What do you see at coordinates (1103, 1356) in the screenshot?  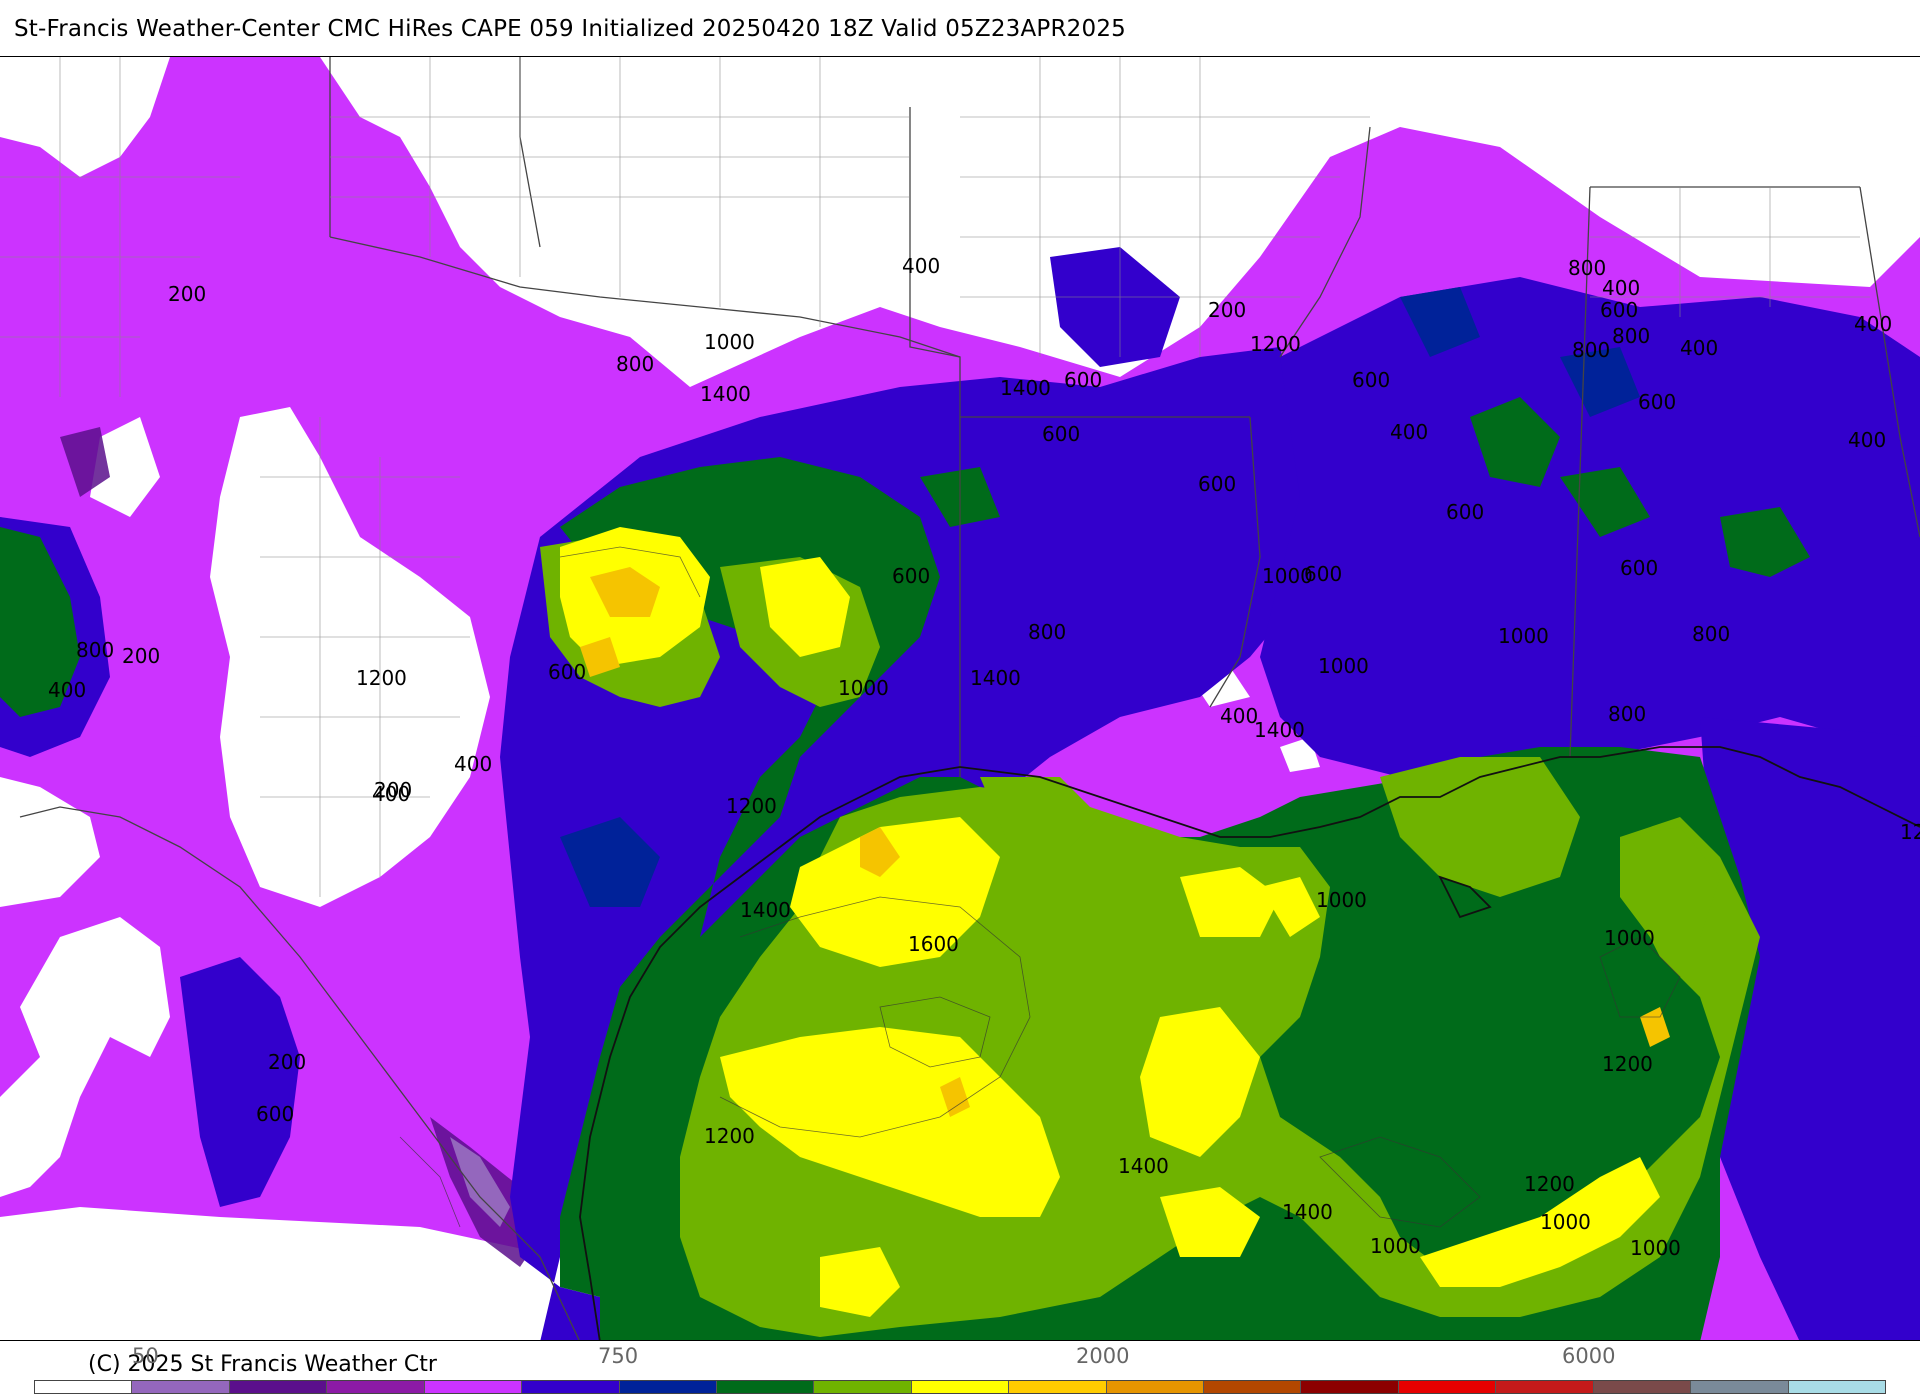 I see `colorbar-tick-label: 2000` at bounding box center [1103, 1356].